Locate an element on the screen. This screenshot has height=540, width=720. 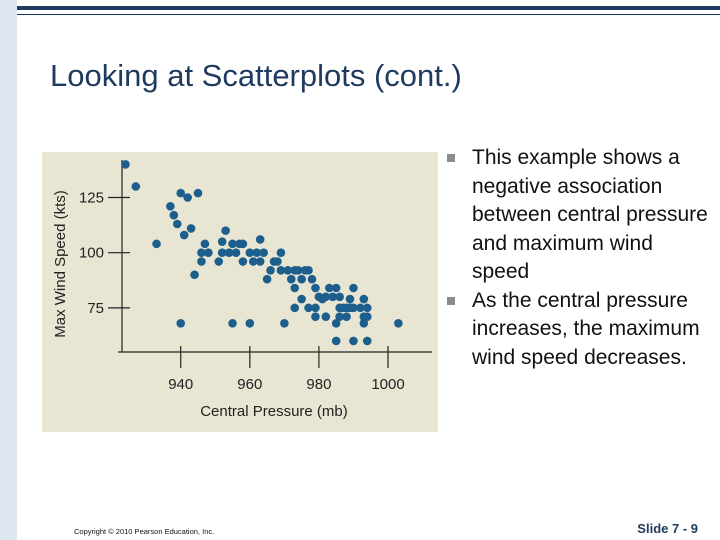
y-axis-label: Max Wind Speed (kts) is located at coordinates (60, 264).